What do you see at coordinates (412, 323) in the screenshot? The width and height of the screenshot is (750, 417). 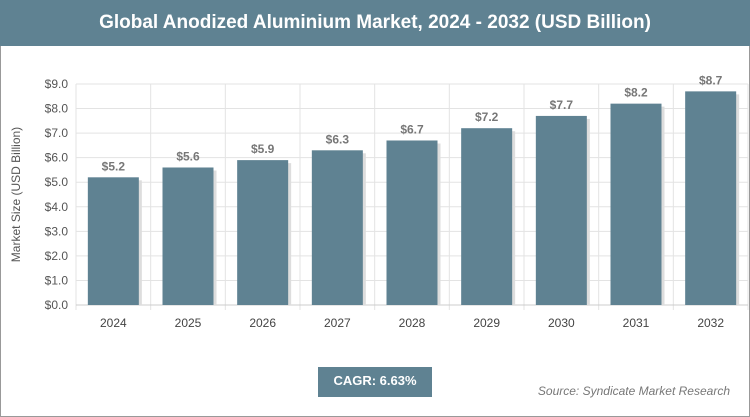 I see `x-tick-label: 2028` at bounding box center [412, 323].